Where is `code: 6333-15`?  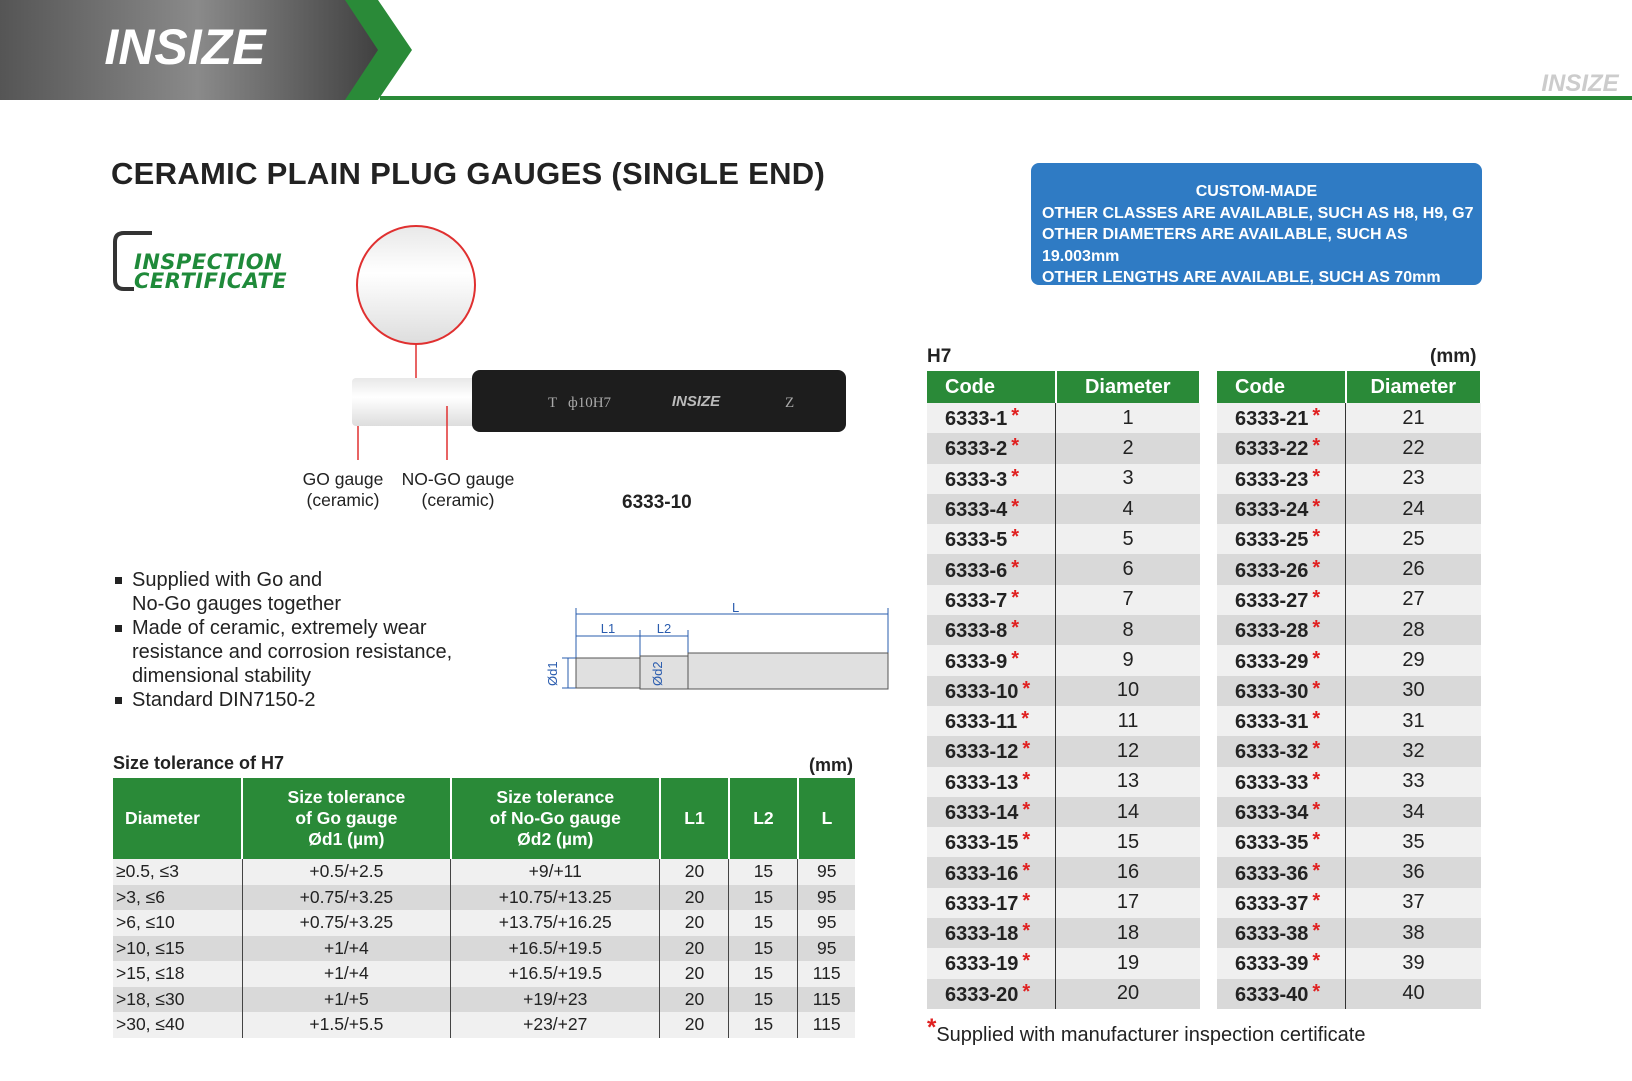 code: 6333-15 is located at coordinates (982, 843).